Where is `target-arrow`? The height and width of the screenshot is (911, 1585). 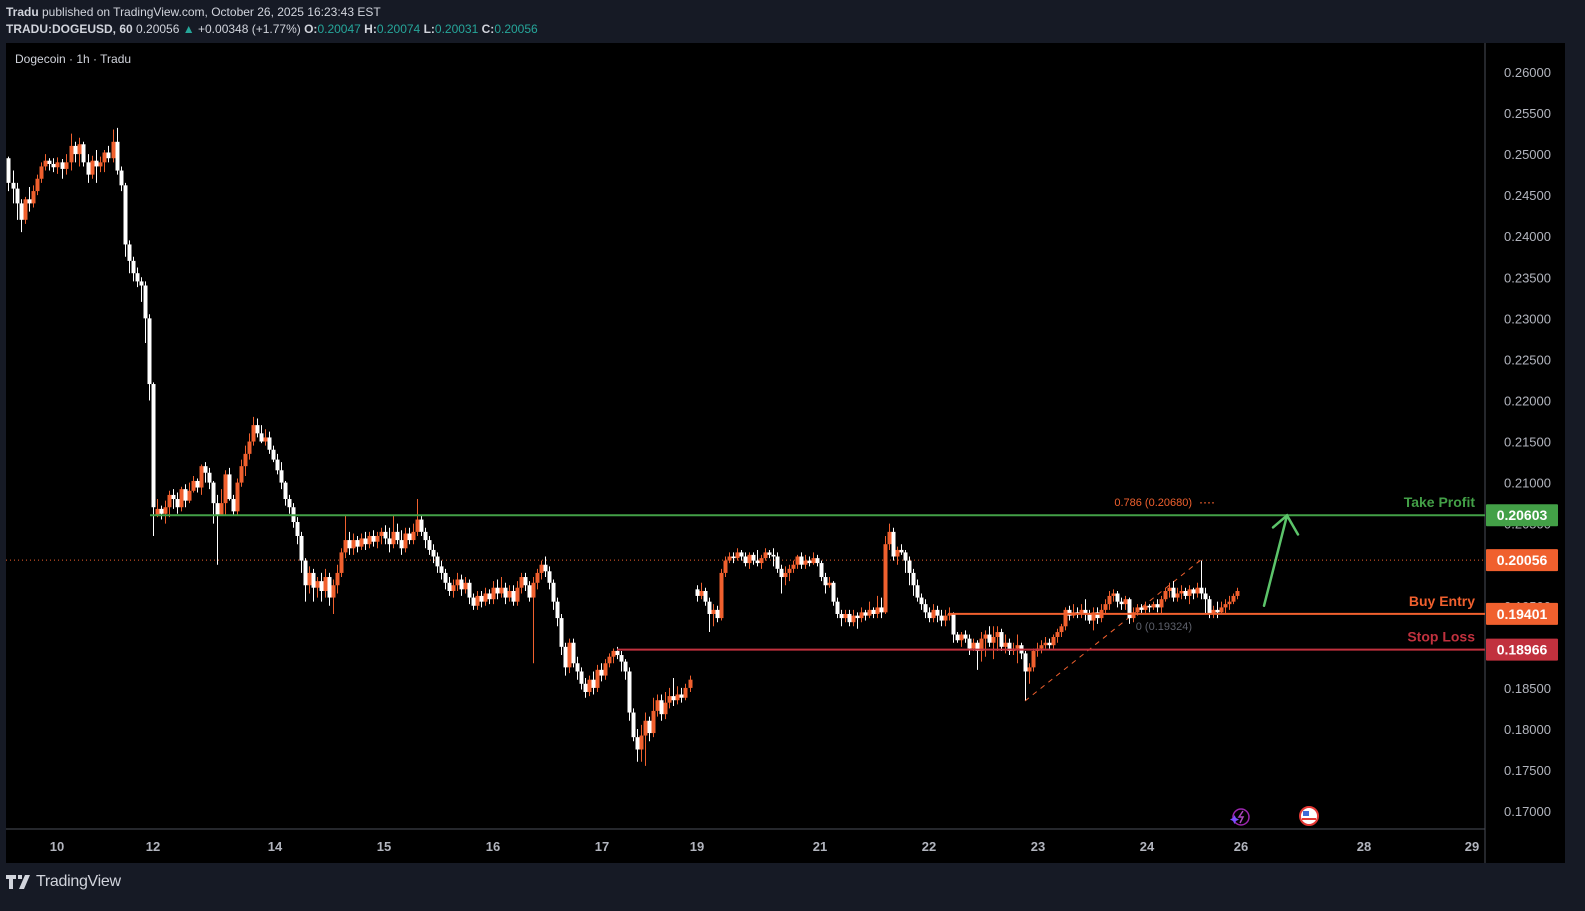
target-arrow is located at coordinates (1275, 561).